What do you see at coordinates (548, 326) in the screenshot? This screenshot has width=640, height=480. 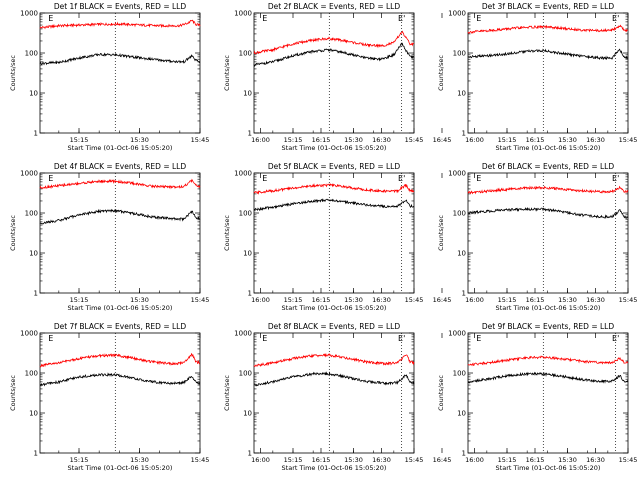 I see `panel-title: Det 9f BLACK = Events, RED = LLD` at bounding box center [548, 326].